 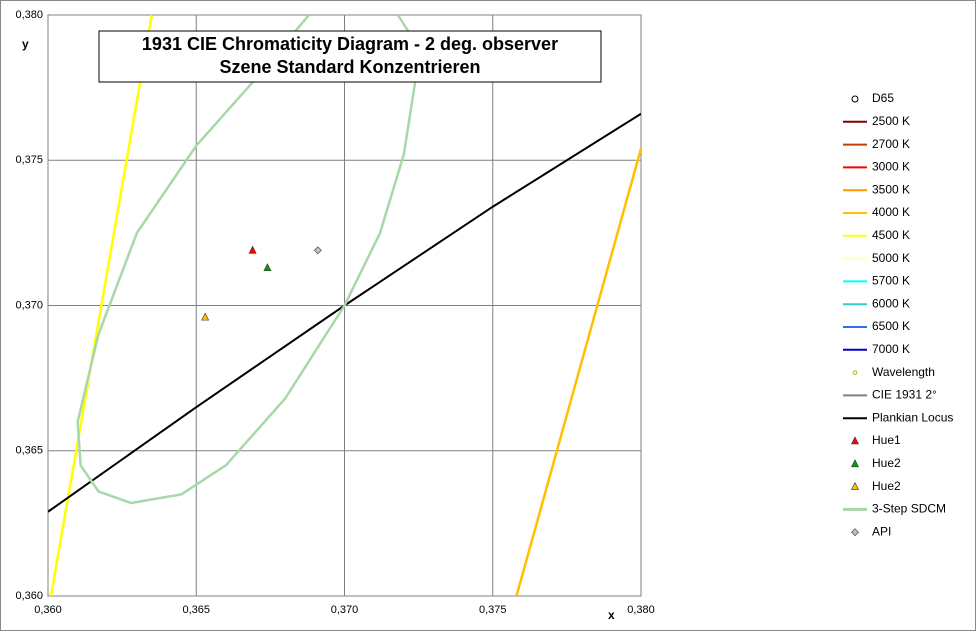 What do you see at coordinates (909, 509) in the screenshot?
I see `legend-label: 3-Step SDCM` at bounding box center [909, 509].